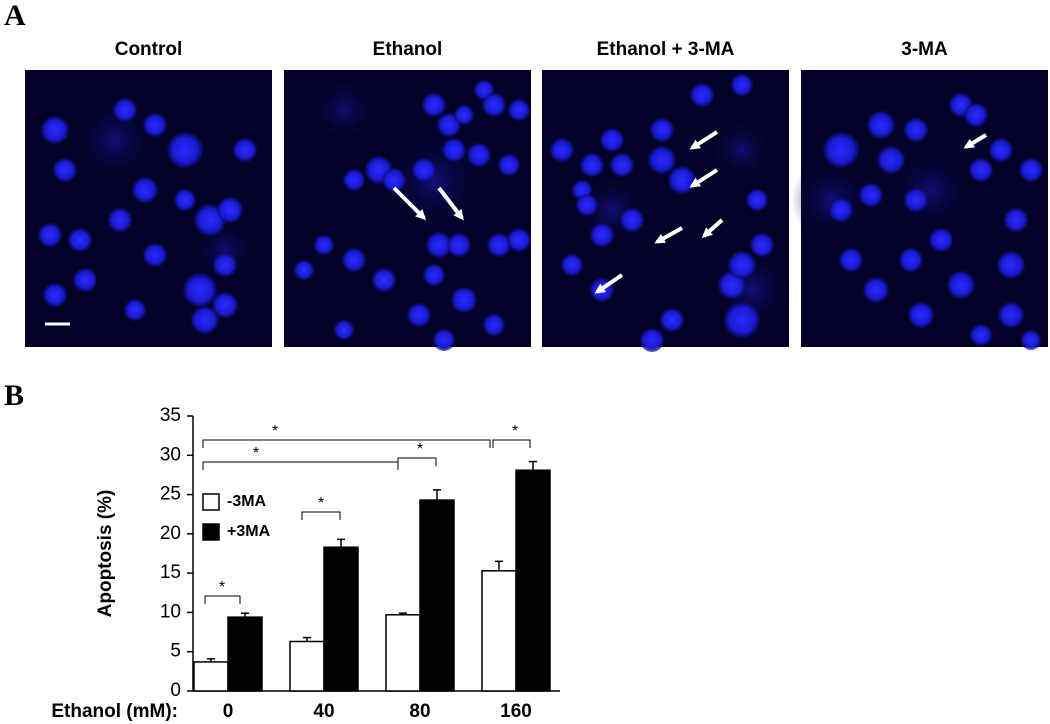 The width and height of the screenshot is (1050, 724). What do you see at coordinates (105, 554) in the screenshot?
I see `y-axis-label: Apoptosis (%)` at bounding box center [105, 554].